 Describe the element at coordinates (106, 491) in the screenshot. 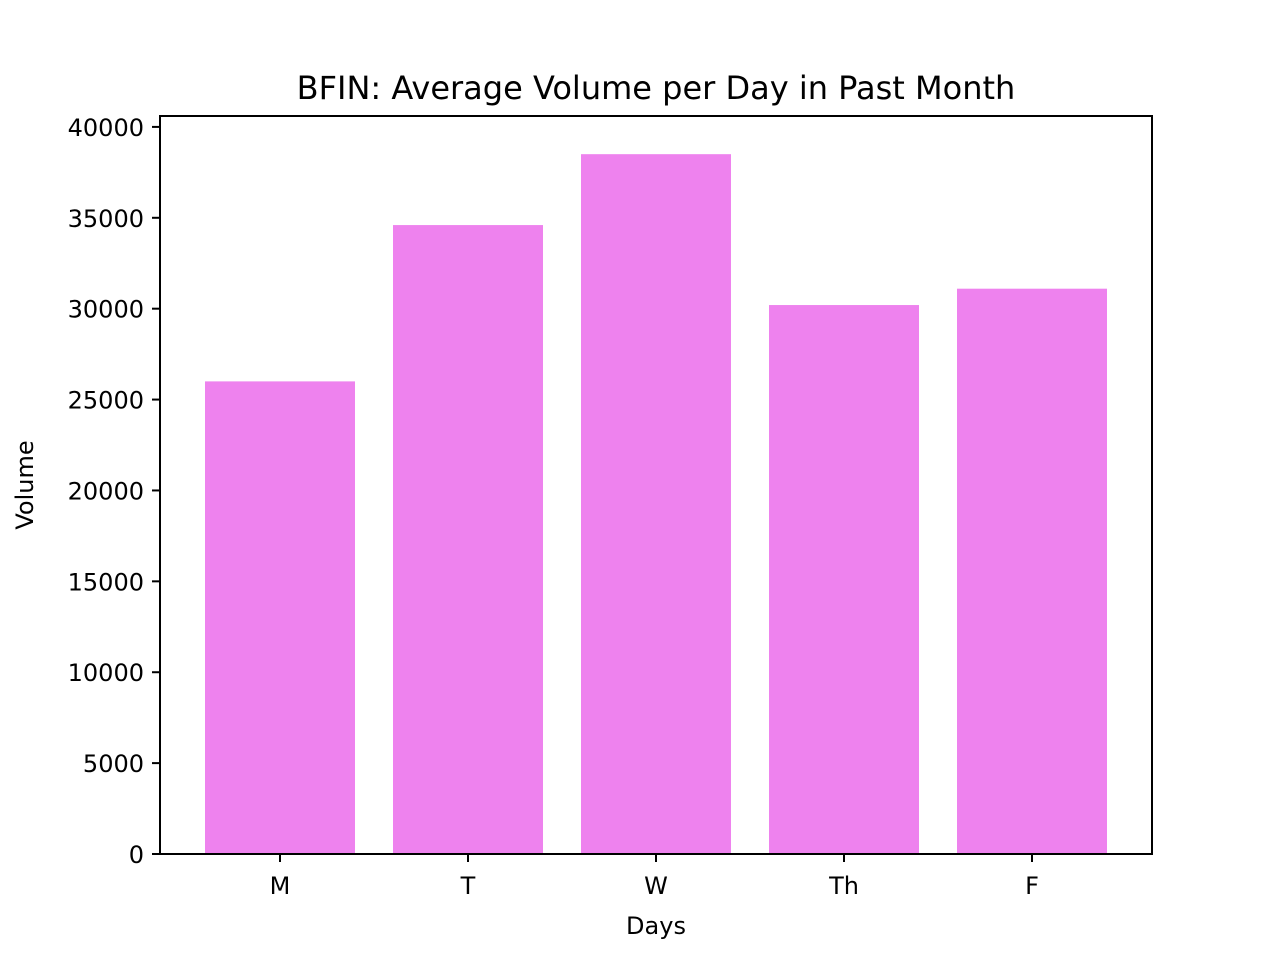

I see `y-tick-label: 20000` at that location.